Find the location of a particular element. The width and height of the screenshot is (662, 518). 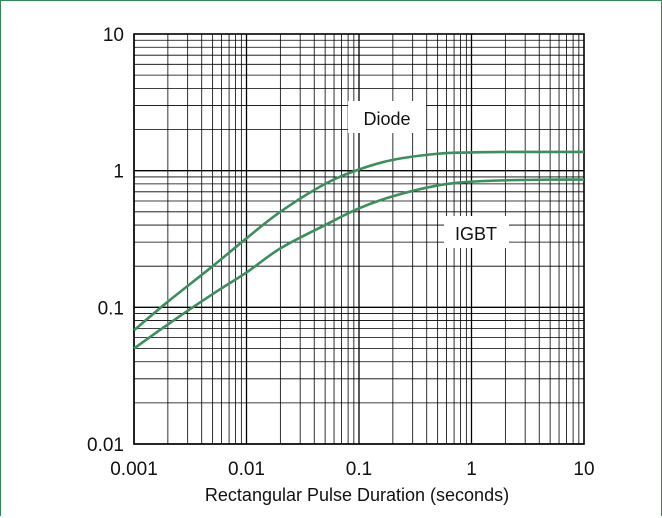

x-tick-label: 0.001 is located at coordinates (134, 469).